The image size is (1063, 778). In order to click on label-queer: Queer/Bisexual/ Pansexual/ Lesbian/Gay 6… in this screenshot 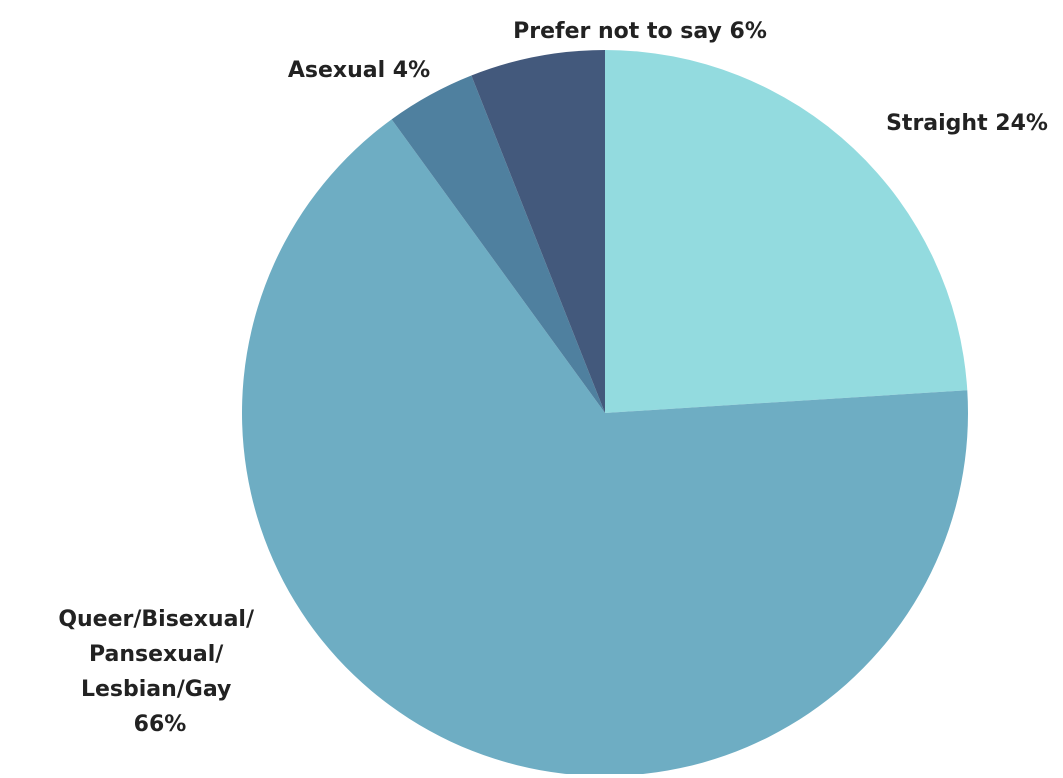, I will do `click(159, 672)`.